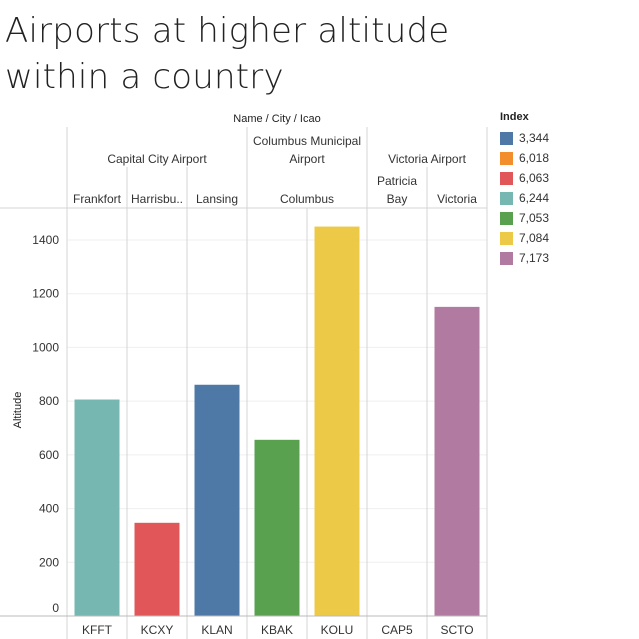  What do you see at coordinates (397, 181) in the screenshot?
I see `city-label: Patricia` at bounding box center [397, 181].